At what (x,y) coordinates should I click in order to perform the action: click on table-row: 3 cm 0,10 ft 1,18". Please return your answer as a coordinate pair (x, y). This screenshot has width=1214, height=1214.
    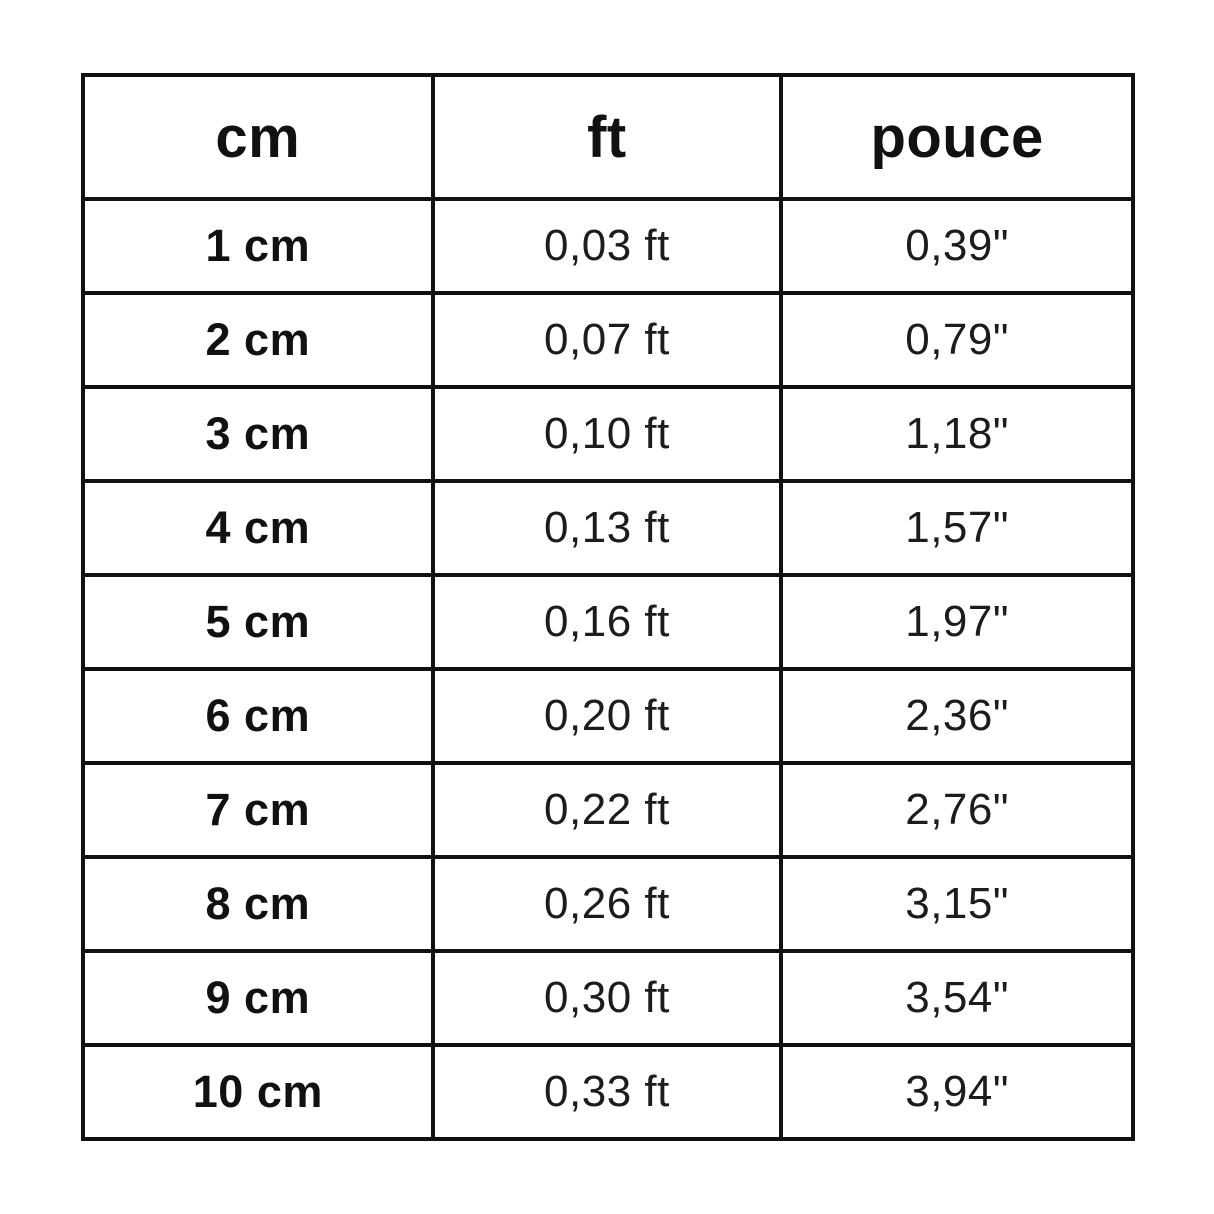
    Looking at the image, I should click on (608, 434).